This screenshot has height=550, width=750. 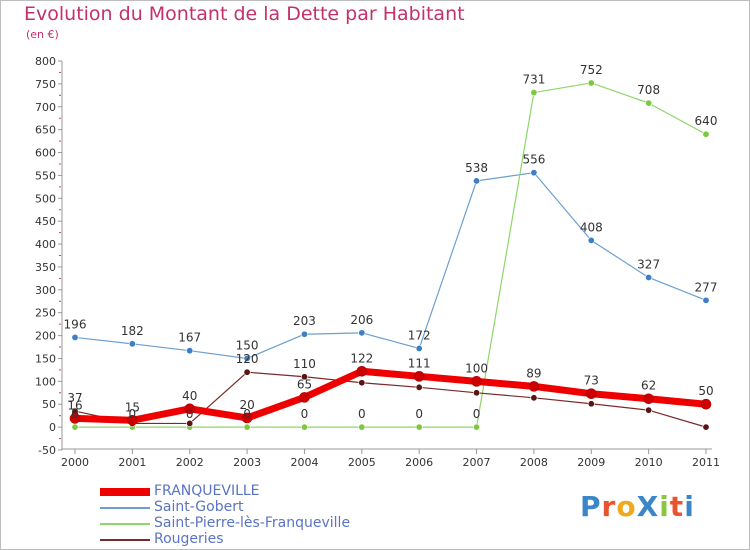 What do you see at coordinates (47, 450) in the screenshot?
I see `y-tick-label: -50` at bounding box center [47, 450].